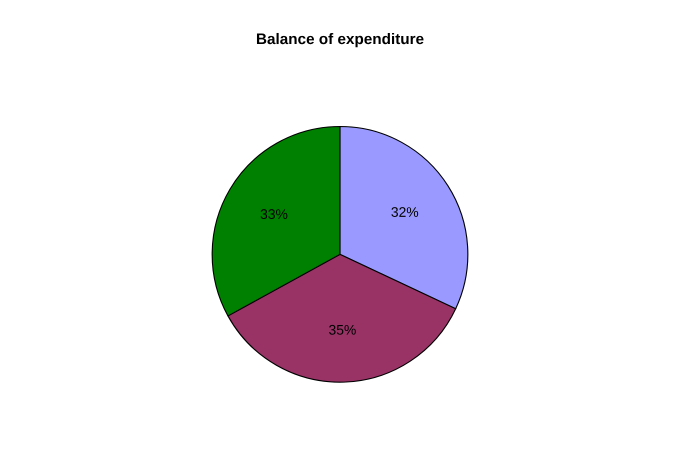 The image size is (680, 471). What do you see at coordinates (274, 214) in the screenshot?
I see `data-label: 33%` at bounding box center [274, 214].